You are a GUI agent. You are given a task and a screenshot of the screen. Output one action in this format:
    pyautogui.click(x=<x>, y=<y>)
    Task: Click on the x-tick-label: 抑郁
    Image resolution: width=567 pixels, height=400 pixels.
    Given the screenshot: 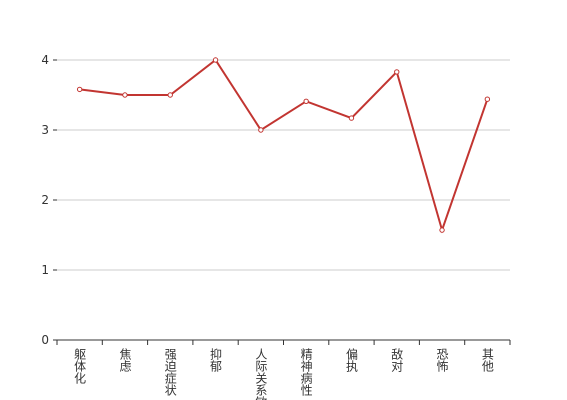 What is the action you would take?
    pyautogui.click(x=216, y=360)
    